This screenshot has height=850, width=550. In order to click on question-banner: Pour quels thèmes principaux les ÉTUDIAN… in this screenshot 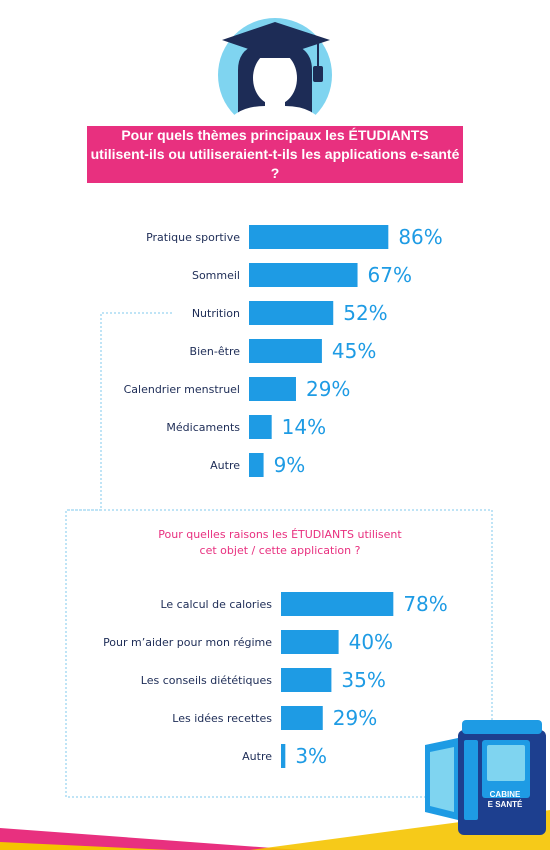, I will do `click(275, 154)`.